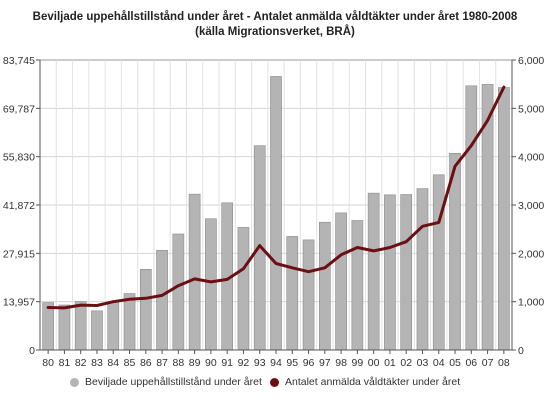 The height and width of the screenshot is (400, 550). Describe the element at coordinates (195, 363) in the screenshot. I see `x-tick-label: 89` at that location.